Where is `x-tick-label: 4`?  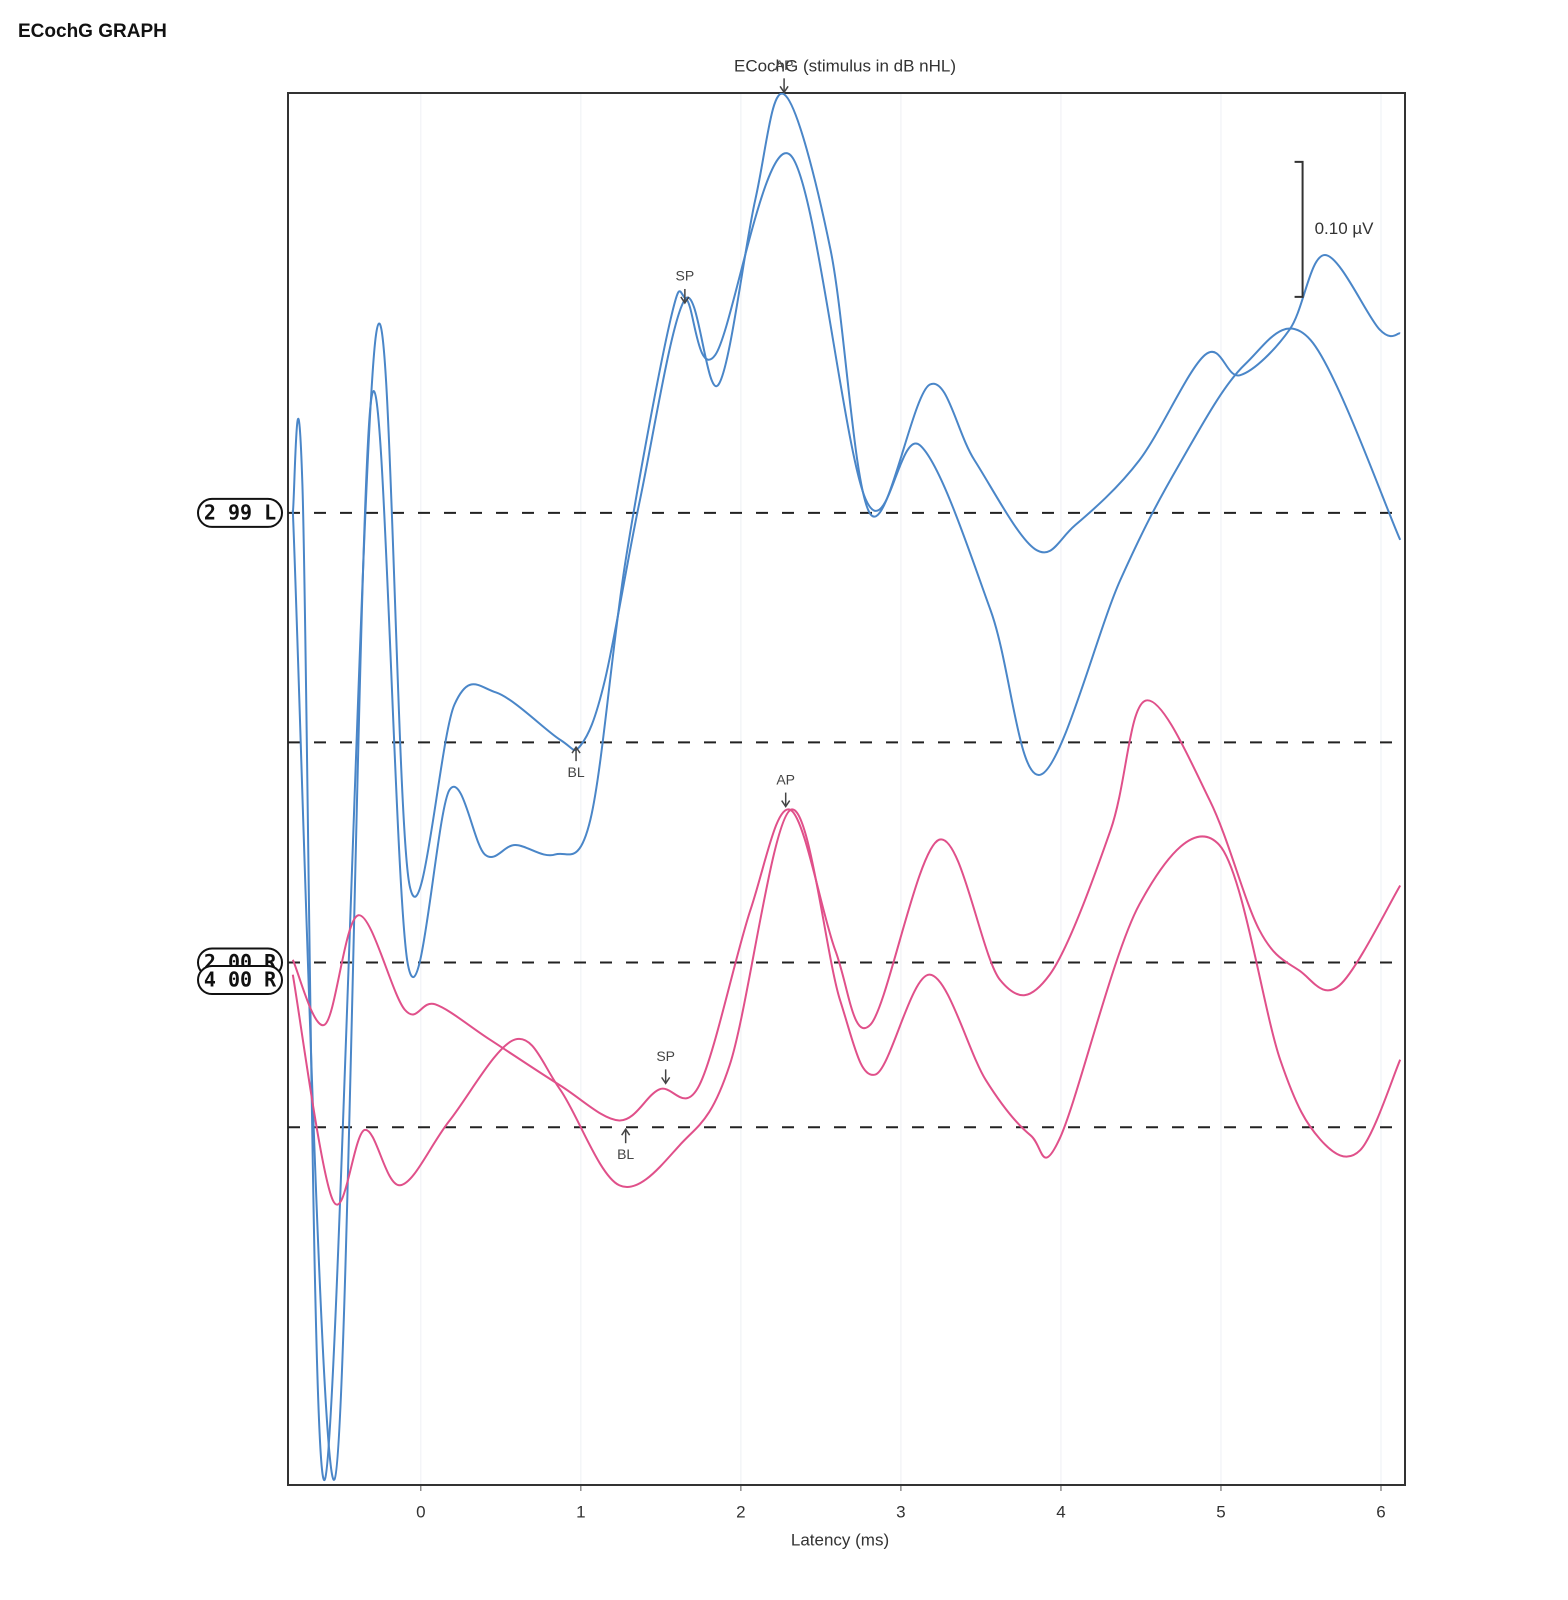 x-tick-label: 4 is located at coordinates (1060, 1511).